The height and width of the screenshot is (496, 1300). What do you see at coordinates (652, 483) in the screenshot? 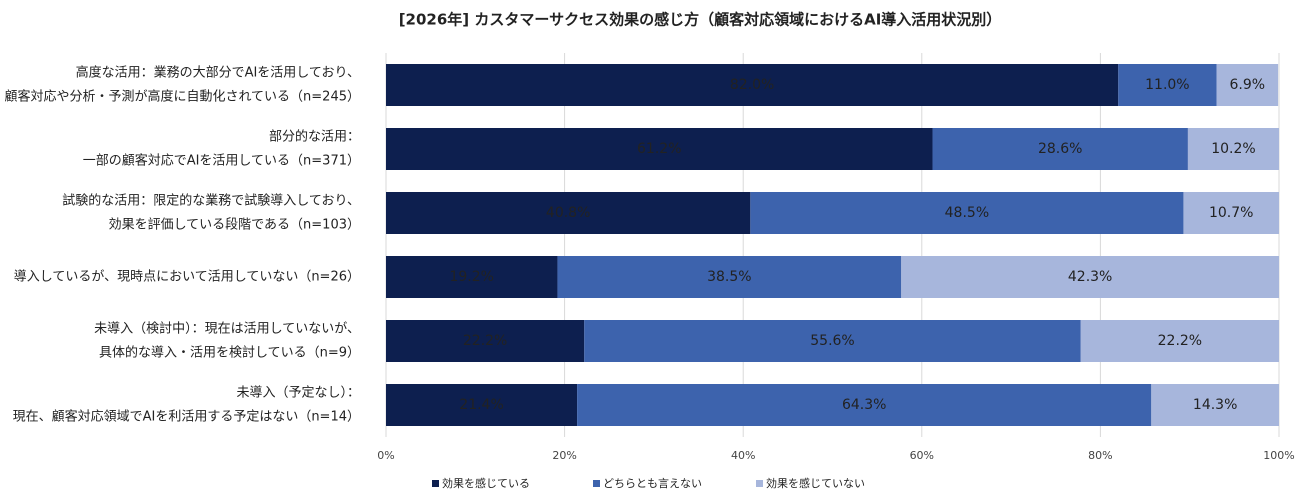
I see `legend-label: どちらとも言えない` at bounding box center [652, 483].